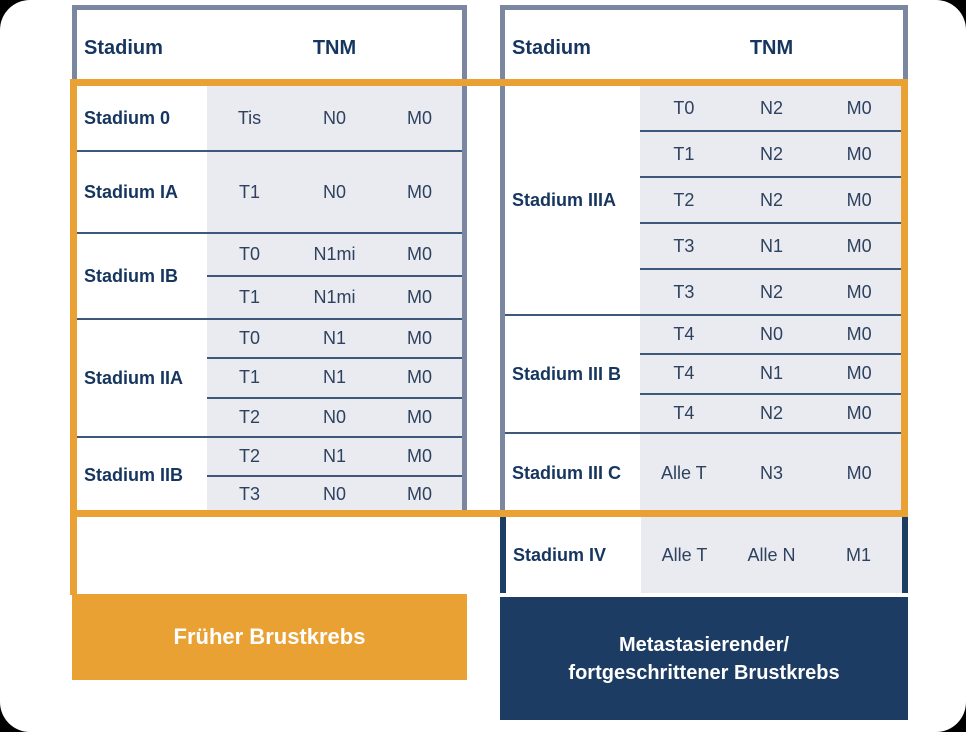 The width and height of the screenshot is (966, 732). What do you see at coordinates (684, 199) in the screenshot?
I see `tnm-cell: T2` at bounding box center [684, 199].